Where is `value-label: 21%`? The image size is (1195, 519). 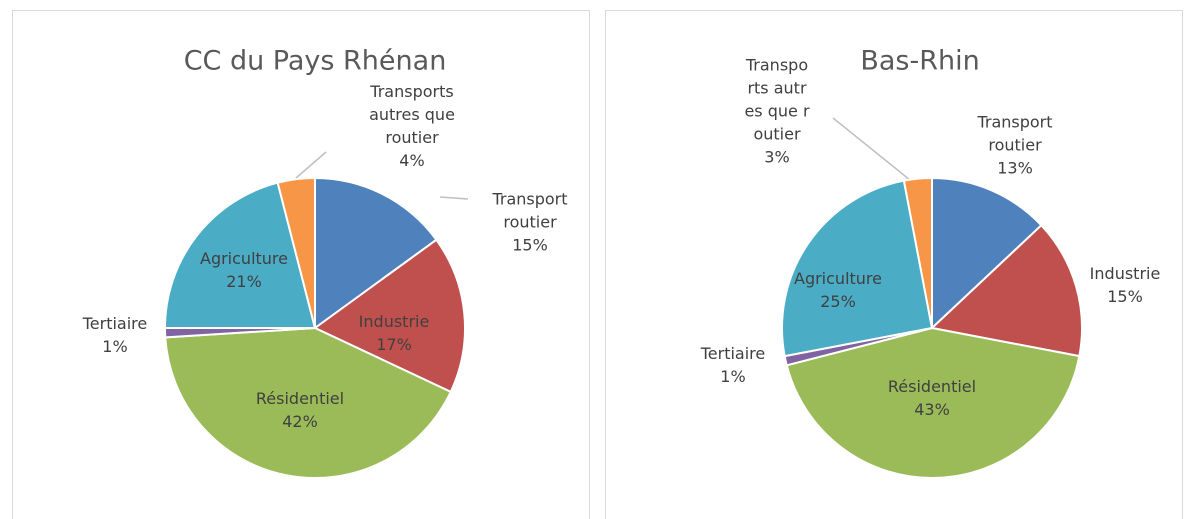
value-label: 21% is located at coordinates (244, 281).